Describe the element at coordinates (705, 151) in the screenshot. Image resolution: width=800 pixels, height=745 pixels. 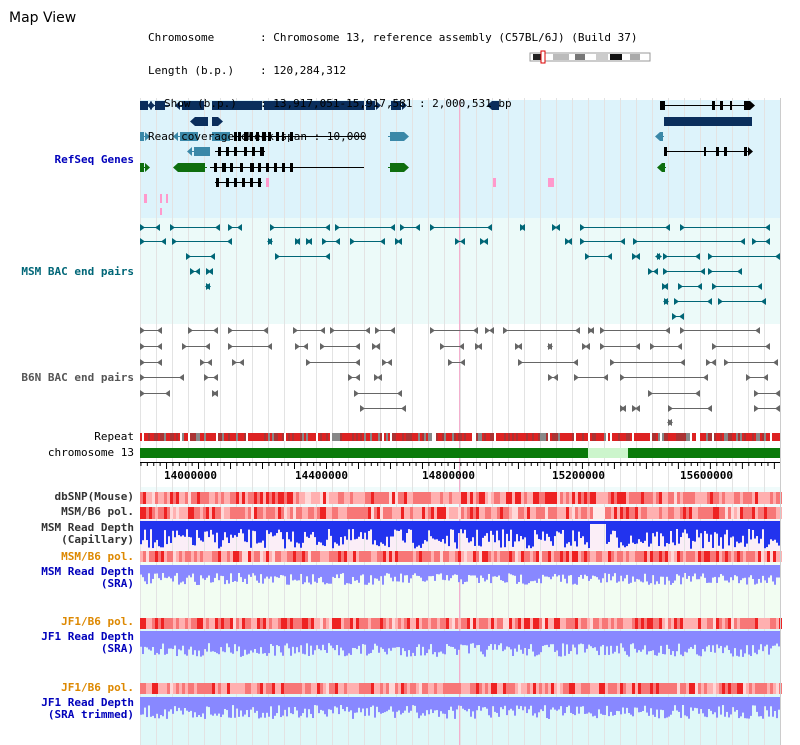
I see `gene-exon` at that location.